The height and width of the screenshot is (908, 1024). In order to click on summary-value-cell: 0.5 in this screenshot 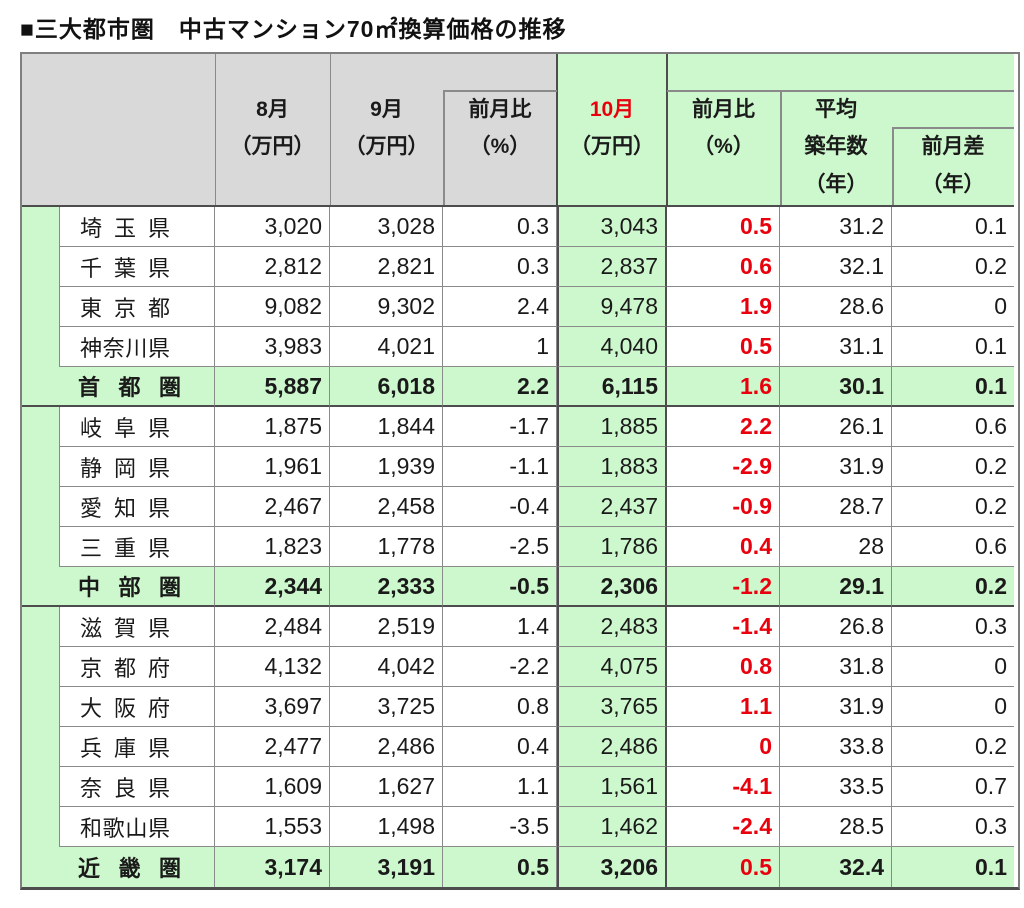, I will do `click(723, 867)`.